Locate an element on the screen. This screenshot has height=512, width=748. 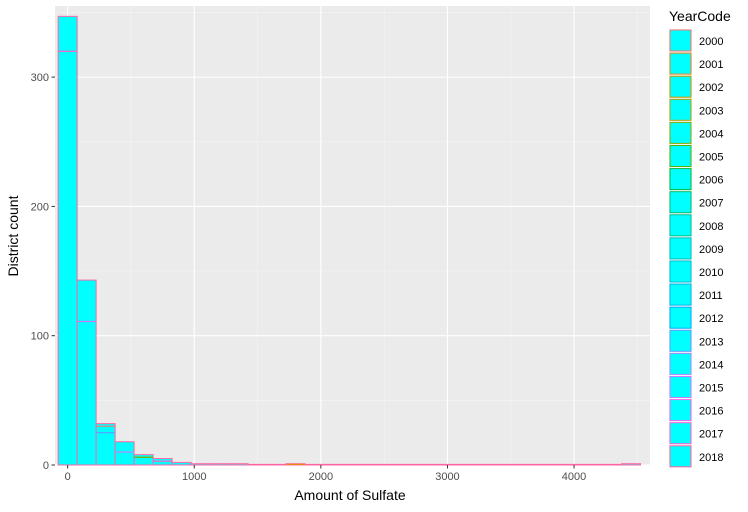
y-tick-label: 200 is located at coordinates (40, 207).